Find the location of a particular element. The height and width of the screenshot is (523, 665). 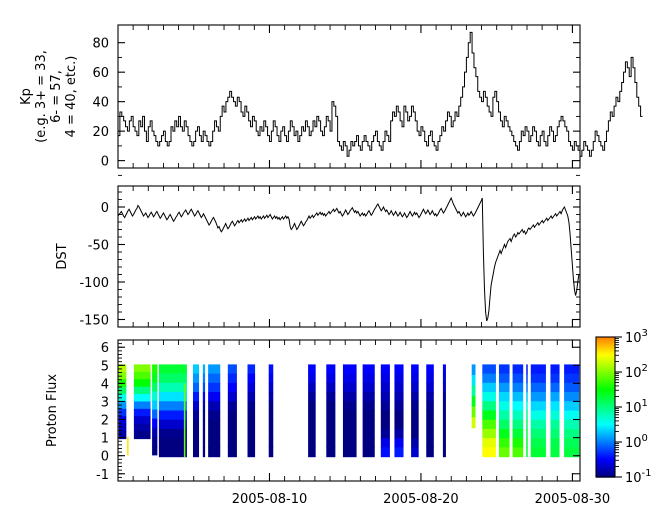

xaxis-tick-label: 2005-08-10 is located at coordinates (270, 499).